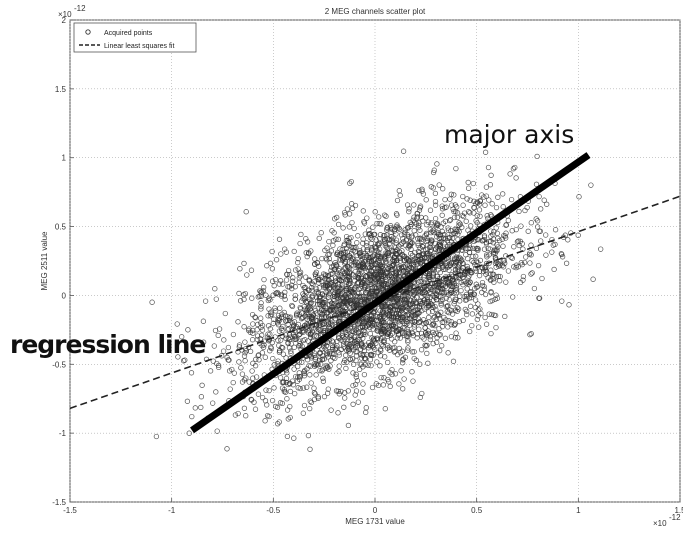 This screenshot has width=683, height=535. What do you see at coordinates (139, 46) in the screenshot?
I see `legend-label-fit: Linear least squares fit` at bounding box center [139, 46].